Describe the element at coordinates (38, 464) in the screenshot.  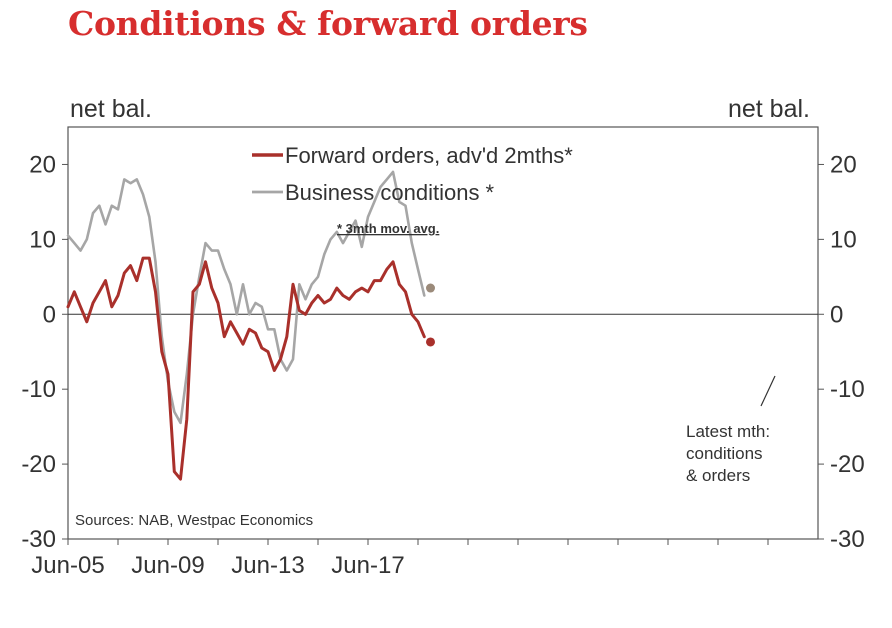
I see `y-tick-label-left: -20` at that location.